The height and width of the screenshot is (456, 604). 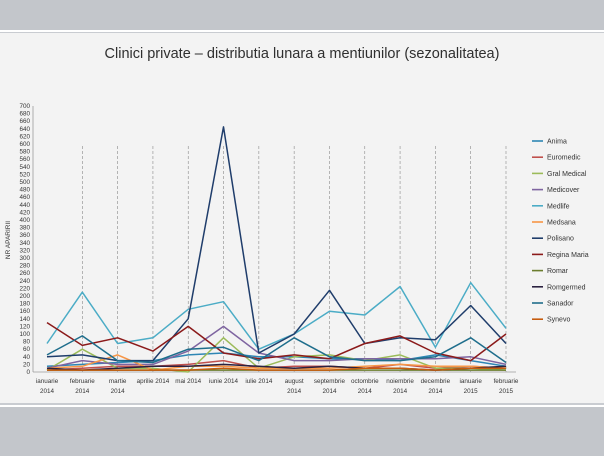 I want to click on top-band, so click(x=302, y=16).